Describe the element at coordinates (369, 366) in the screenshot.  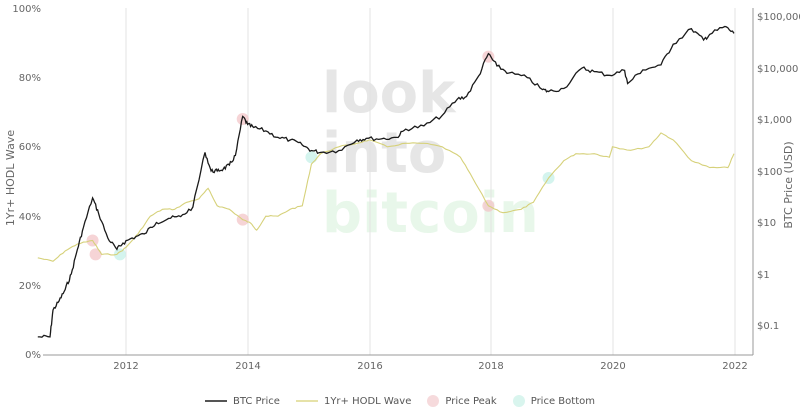
I see `x-tick-2016: 2016` at that location.